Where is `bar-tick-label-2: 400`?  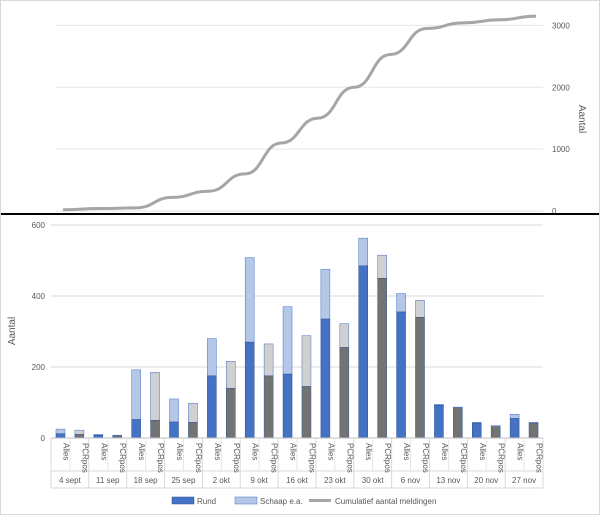 bar-tick-label-2: 400 is located at coordinates (39, 296).